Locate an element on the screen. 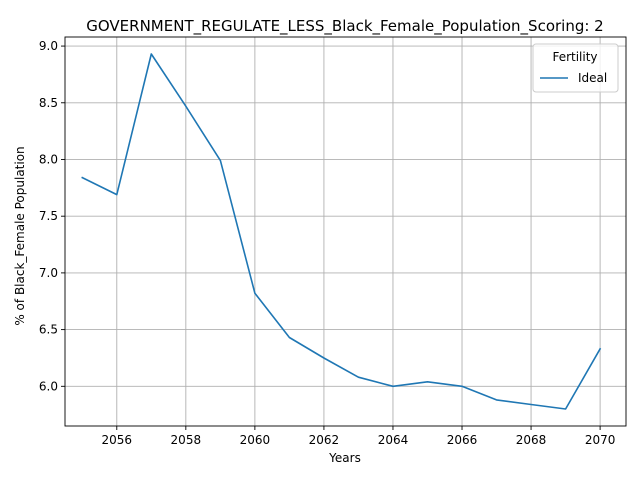  y-tick-label: 9.0 is located at coordinates (48, 46).